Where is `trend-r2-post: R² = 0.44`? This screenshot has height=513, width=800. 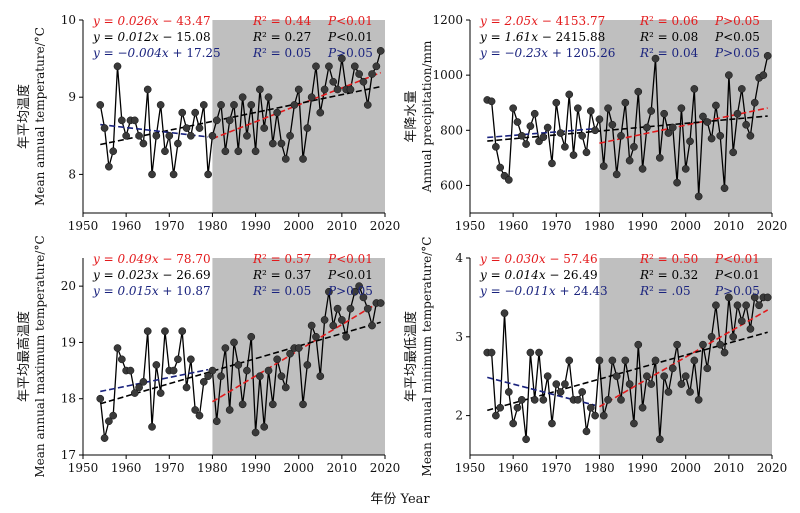
trend-r2-post: R² = 0.44 is located at coordinates (282, 21).